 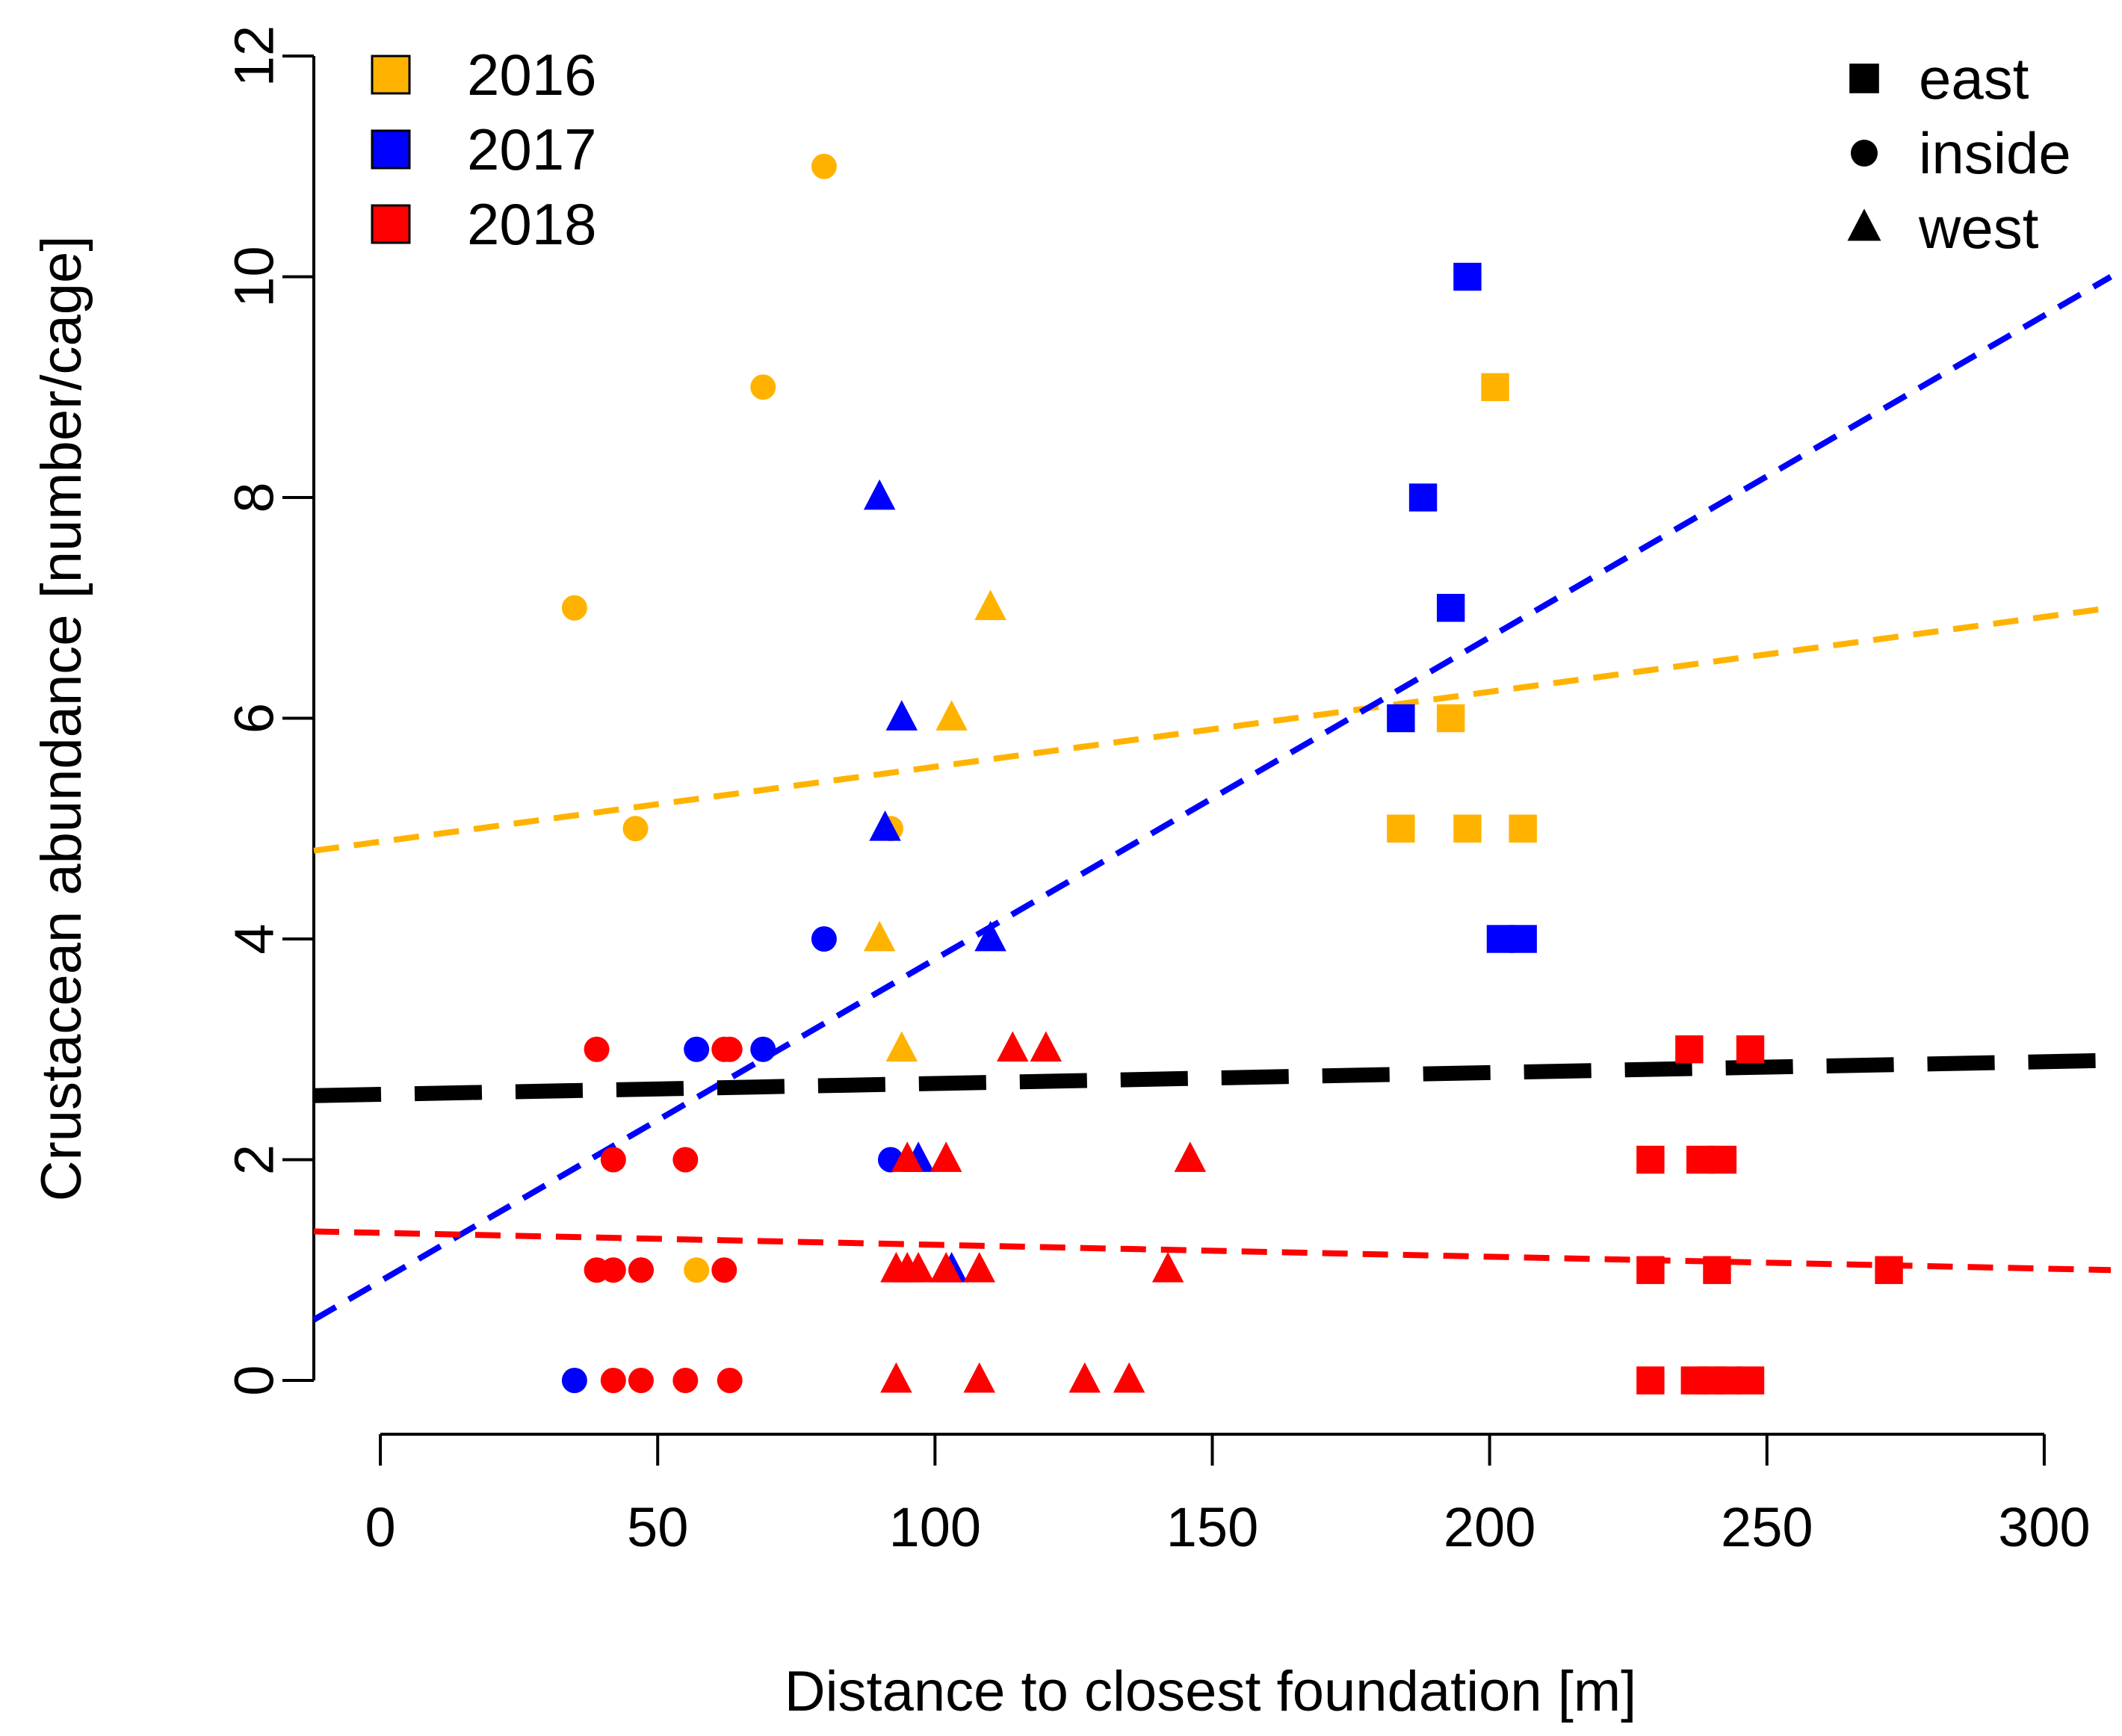 What do you see at coordinates (391, 75) in the screenshot?
I see `legend-swatch-2016` at bounding box center [391, 75].